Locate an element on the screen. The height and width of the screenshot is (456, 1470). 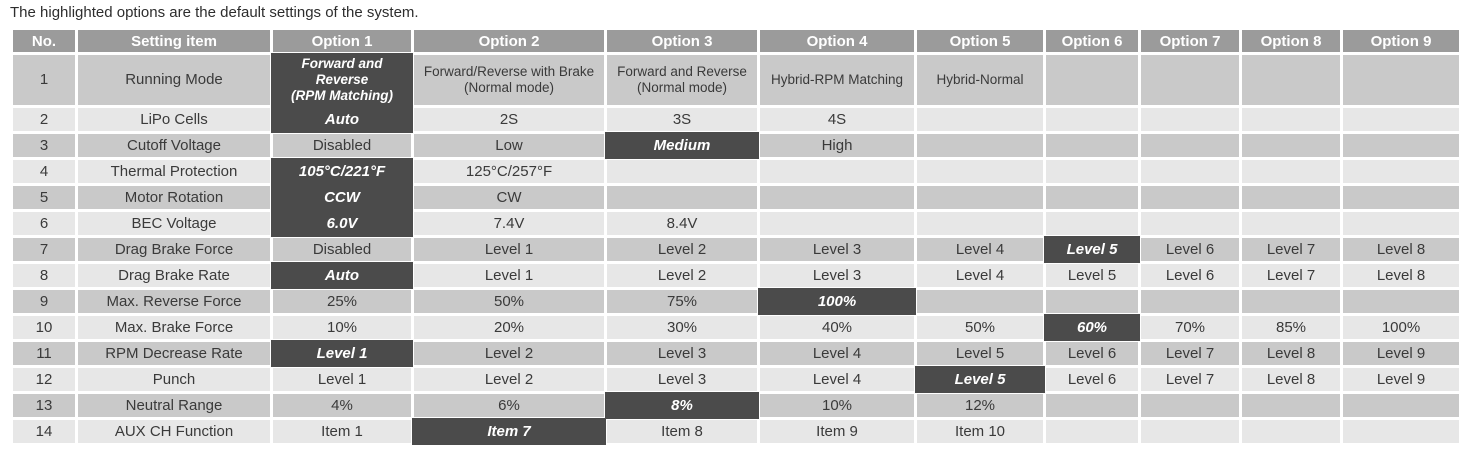
column-header: Option 1 is located at coordinates (342, 41).